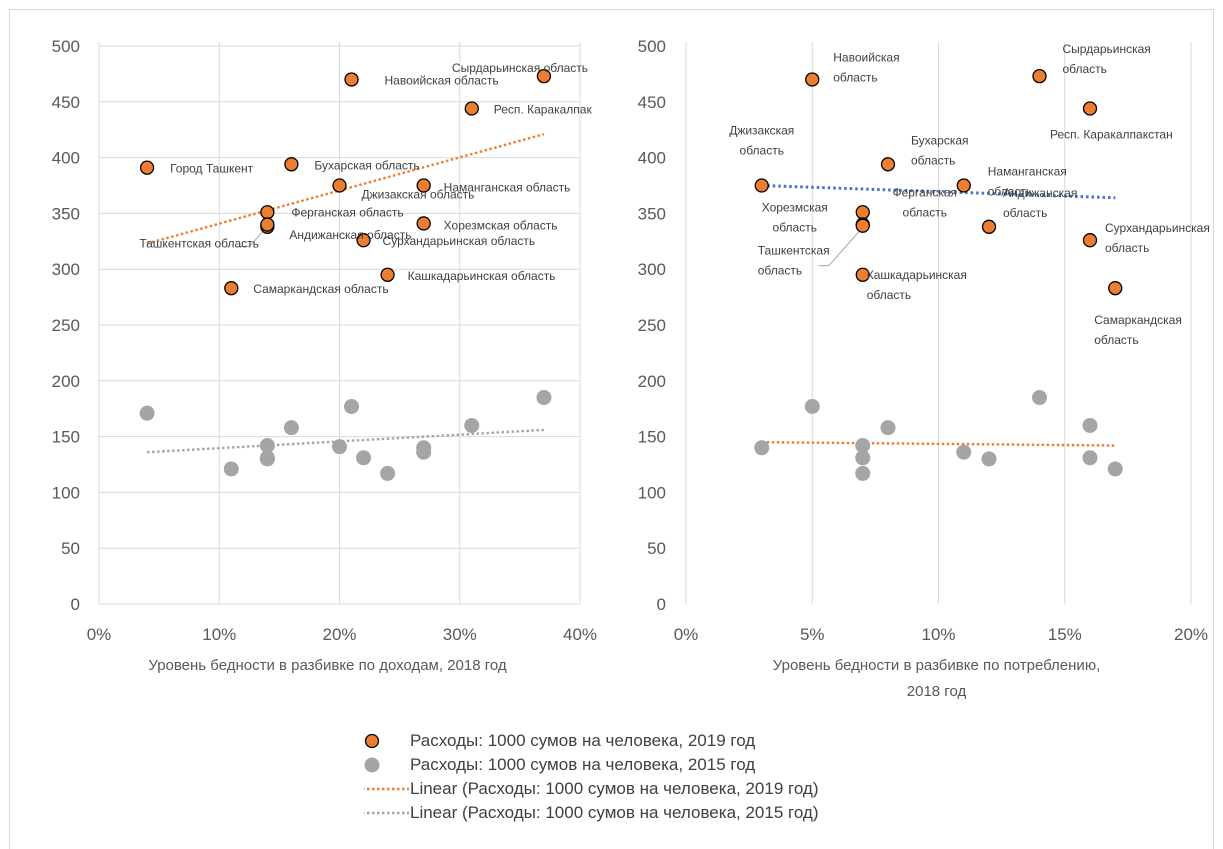 The height and width of the screenshot is (849, 1223). What do you see at coordinates (219, 634) in the screenshot?
I see `x-tick-label: 10%` at bounding box center [219, 634].